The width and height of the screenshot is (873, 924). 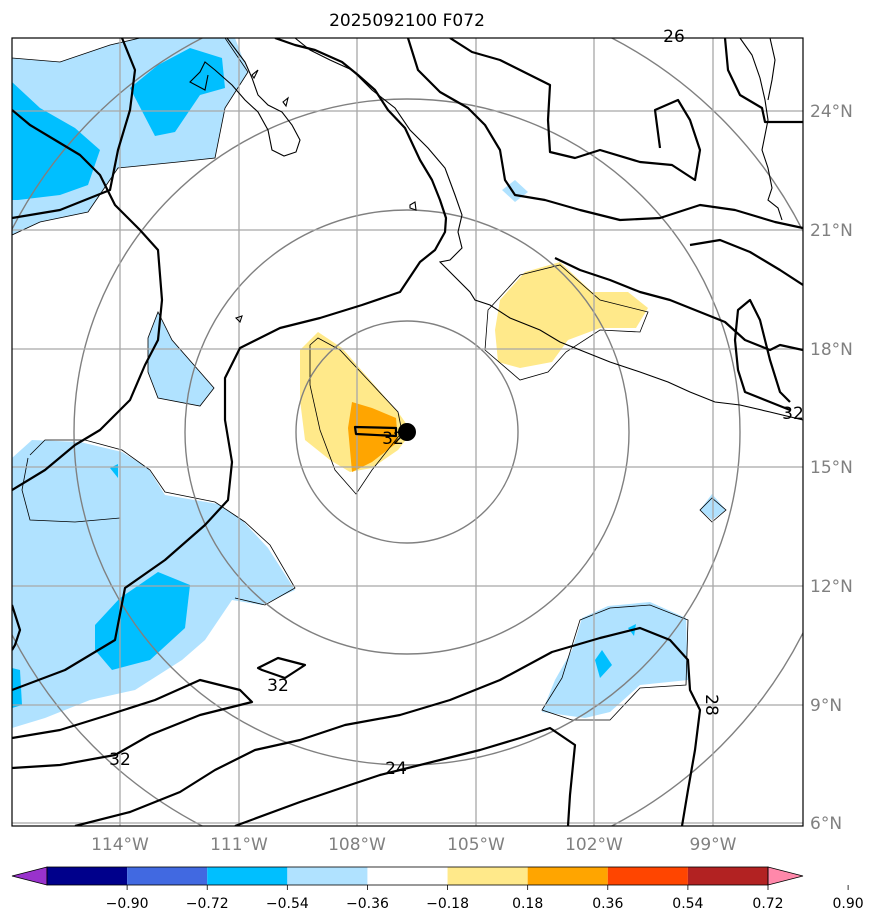 I want to click on colorbar-tick-label: 0.18, so click(x=527, y=904).